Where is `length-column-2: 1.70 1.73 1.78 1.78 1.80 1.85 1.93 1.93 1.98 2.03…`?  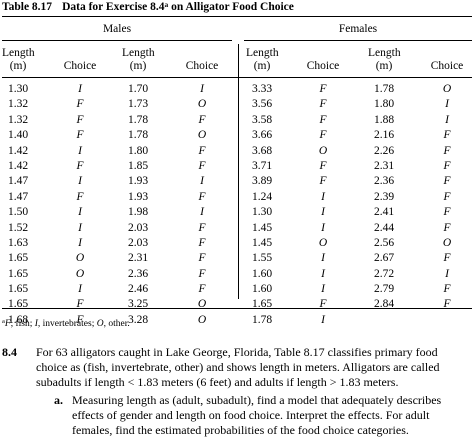 length-column-2: 1.70 1.73 1.78 1.78 1.80 1.85 1.93 1.93 1.98 2.03… is located at coordinates (138, 205).